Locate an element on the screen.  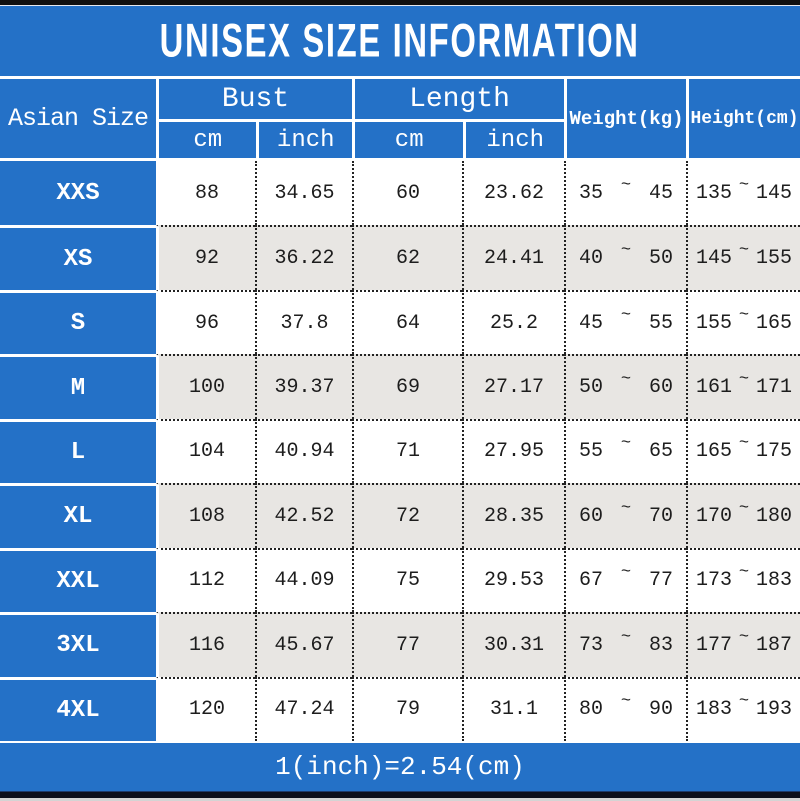
table-row: S 96 37.8 64 25.2 45 ~ 55 155 ~ 165 is located at coordinates (400, 322).